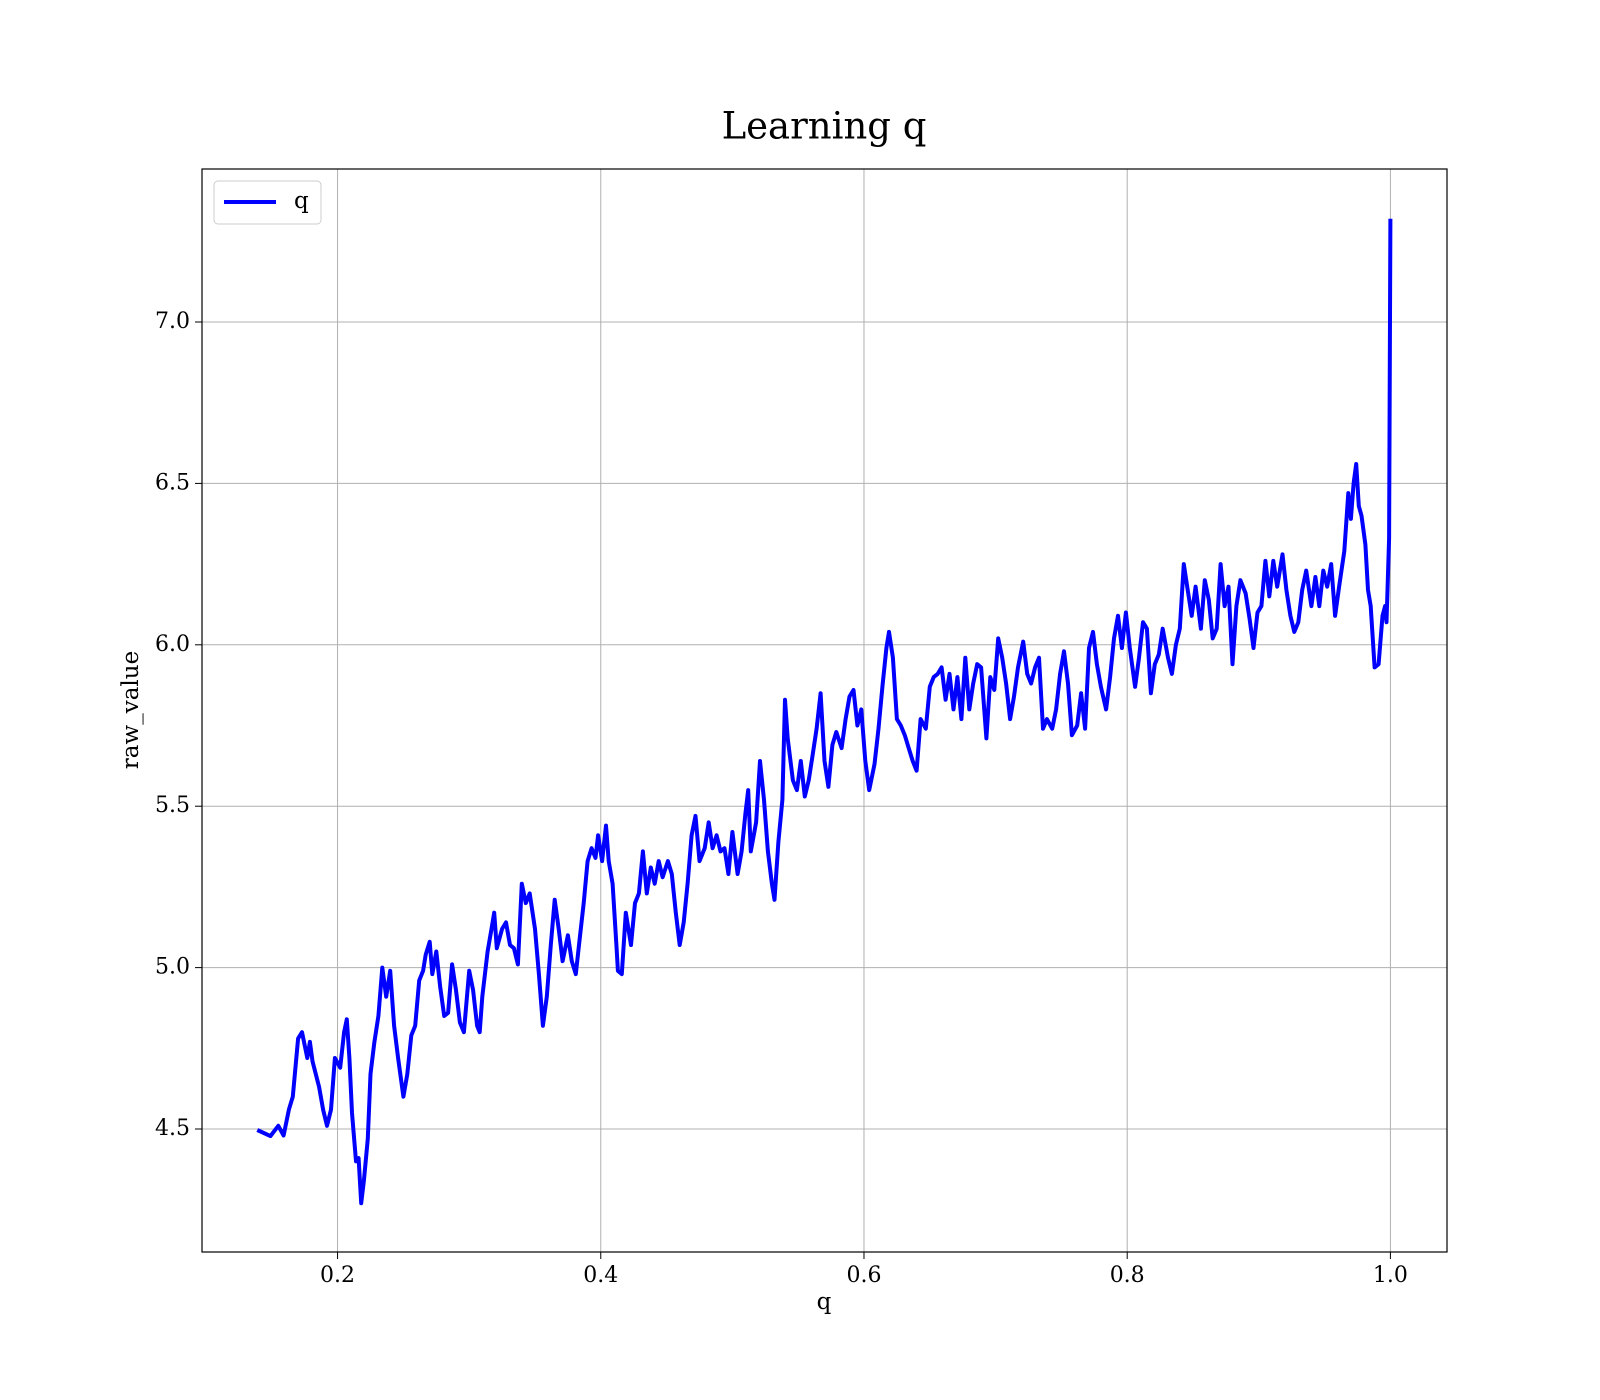 The image size is (1600, 1400). What do you see at coordinates (172, 805) in the screenshot?
I see `y-tick-label: 5.5` at bounding box center [172, 805].